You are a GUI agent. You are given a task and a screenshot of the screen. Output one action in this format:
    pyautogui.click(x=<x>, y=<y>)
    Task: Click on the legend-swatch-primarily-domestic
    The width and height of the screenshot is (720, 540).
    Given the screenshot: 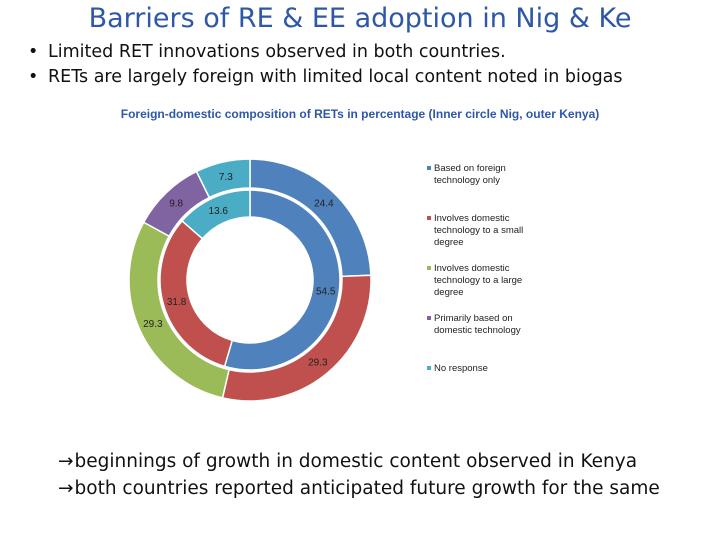 What is the action you would take?
    pyautogui.click(x=429, y=318)
    